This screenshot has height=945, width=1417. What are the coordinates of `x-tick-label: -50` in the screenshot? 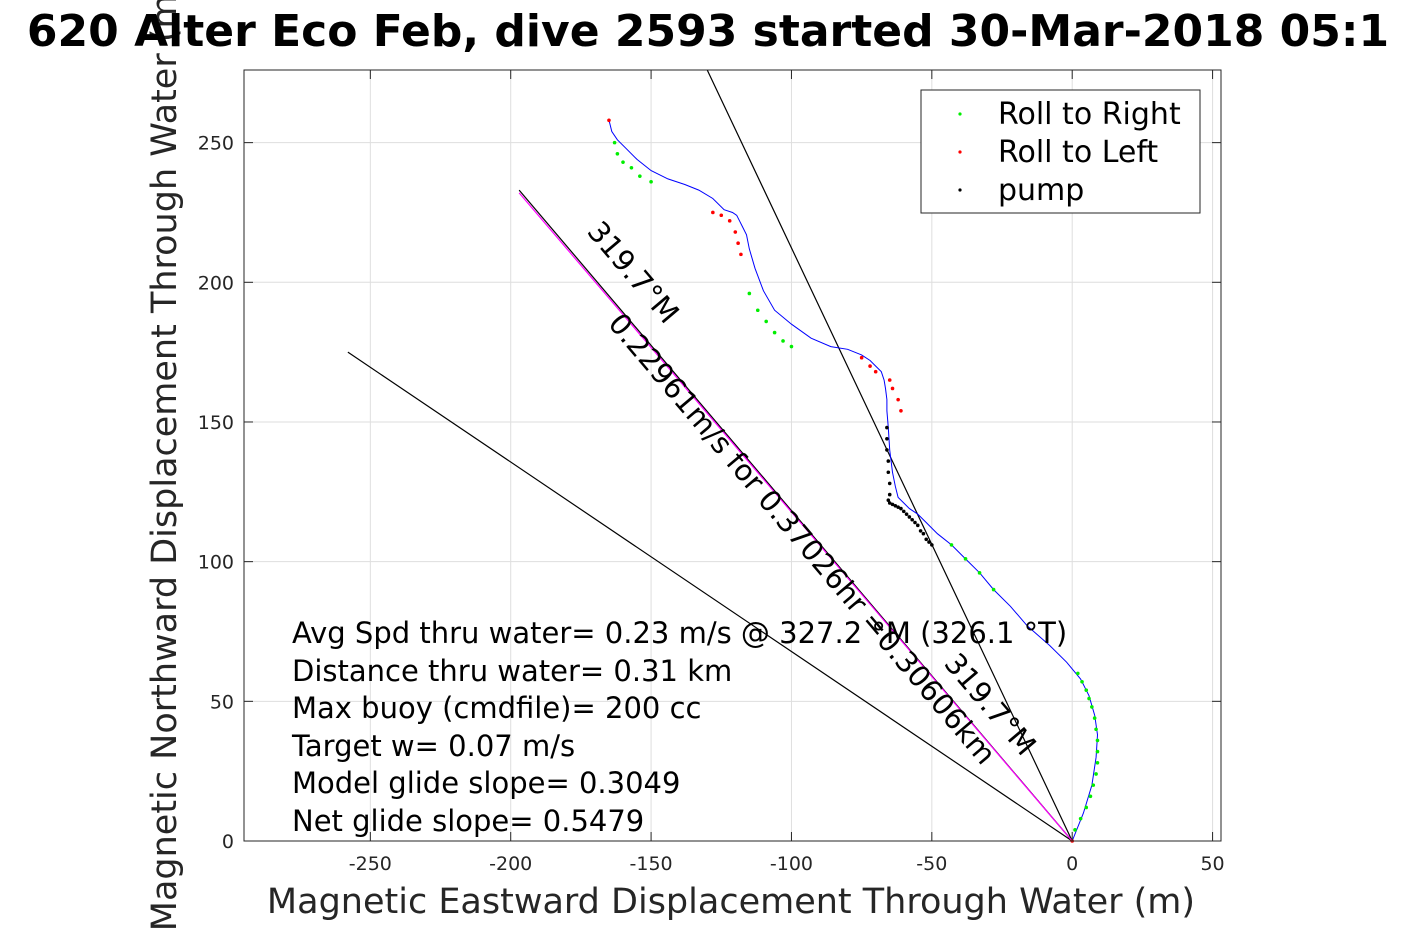 It's located at (931, 864).